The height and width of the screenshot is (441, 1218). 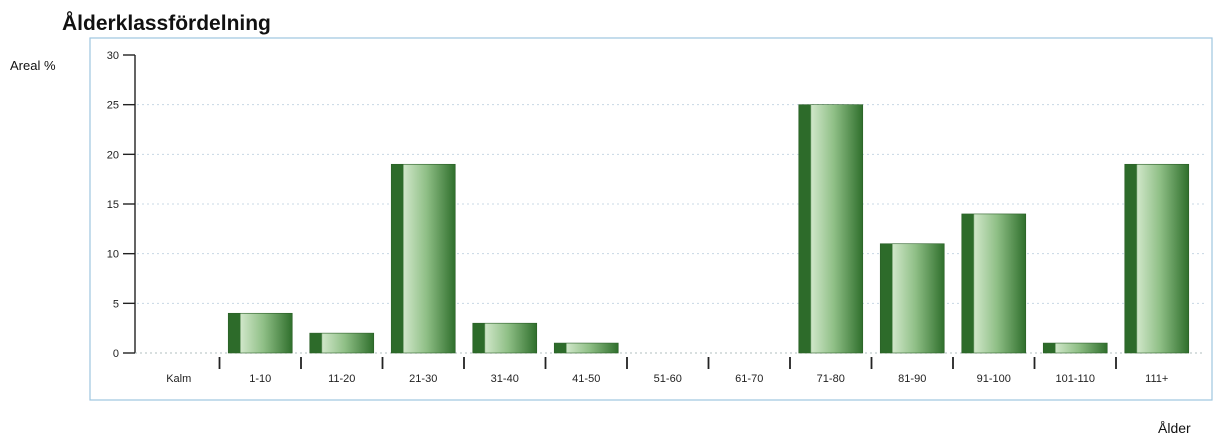 I want to click on x-tick-label: 91-100, so click(x=994, y=379).